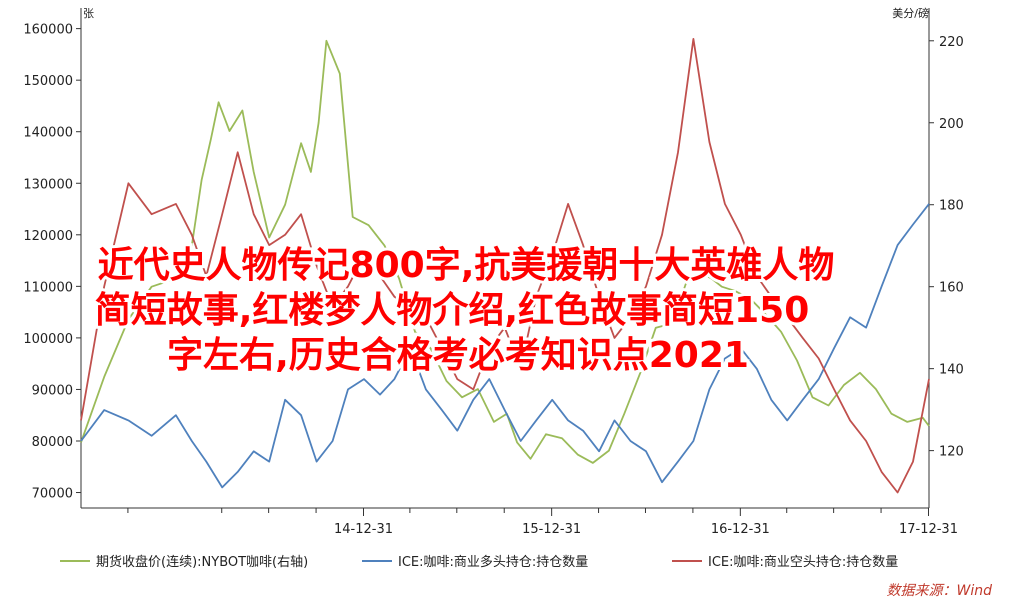 The image size is (1013, 602). Describe the element at coordinates (551, 529) in the screenshot. I see `x-axis-tick-label: 15-12-31` at that location.